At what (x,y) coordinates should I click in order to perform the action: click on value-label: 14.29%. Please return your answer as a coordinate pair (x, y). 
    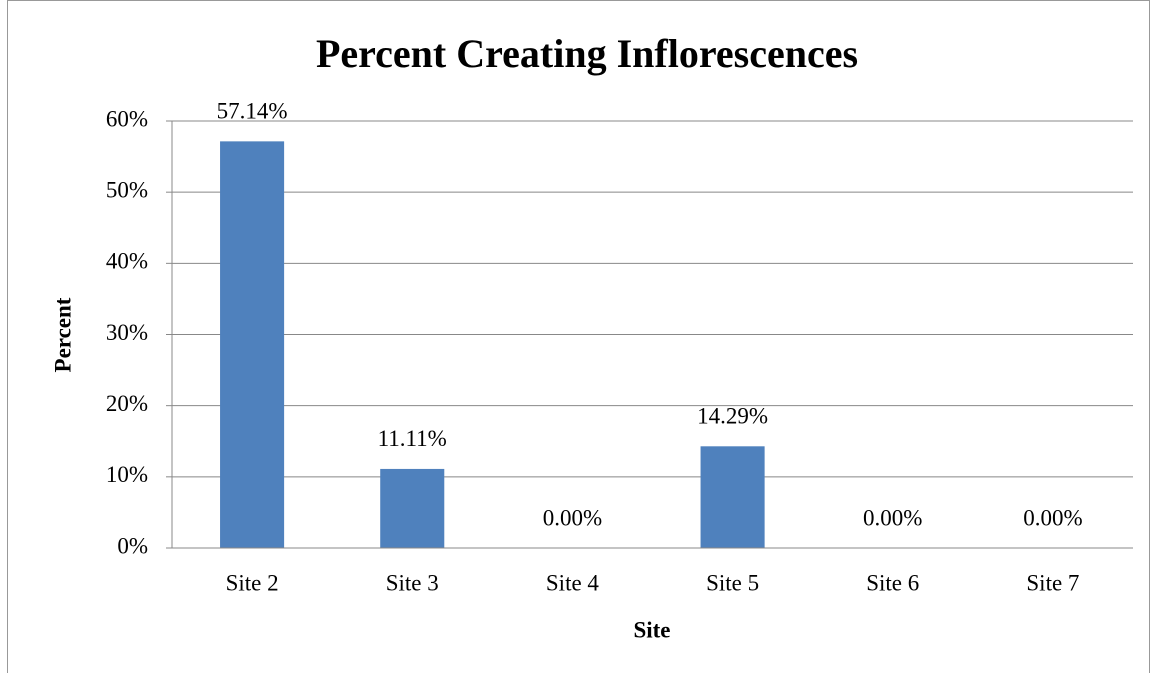
    Looking at the image, I should click on (732, 416).